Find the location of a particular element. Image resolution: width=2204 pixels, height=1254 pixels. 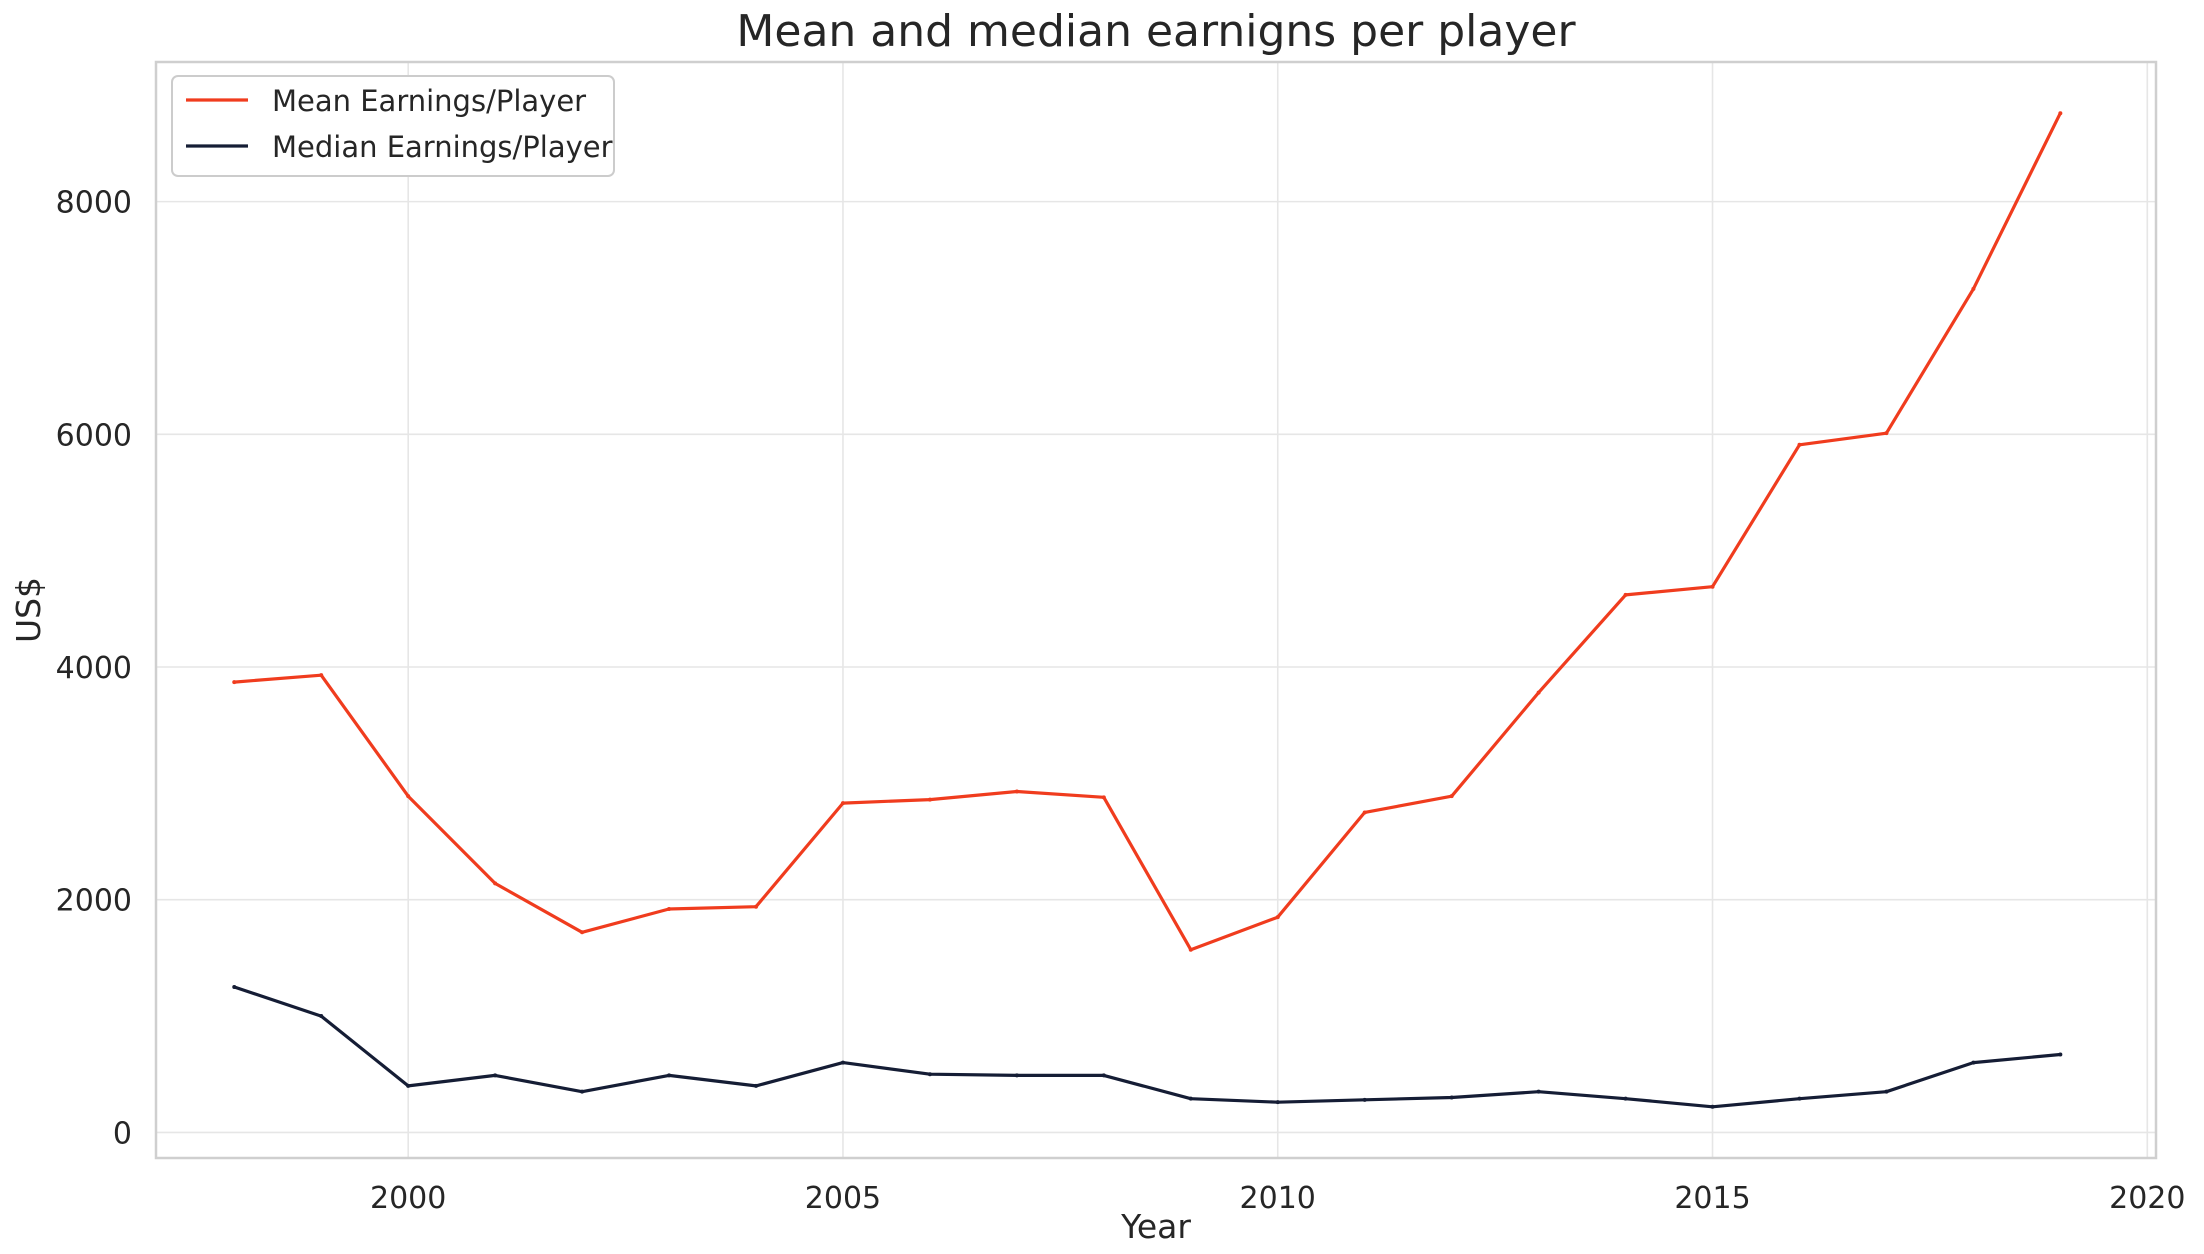

median-point-2010 is located at coordinates (1277, 1102).